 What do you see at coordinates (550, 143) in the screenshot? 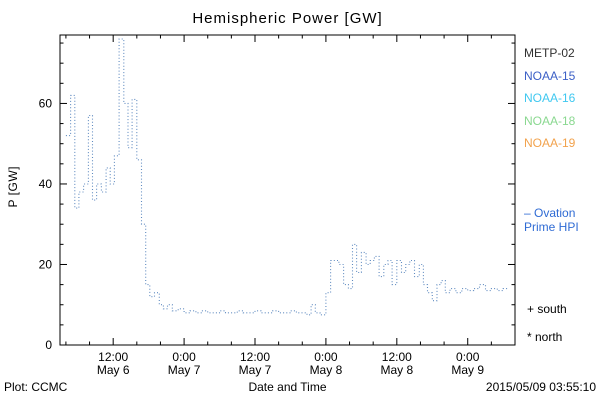
I see `legend-item-noaa-19: NOAA-19` at bounding box center [550, 143].